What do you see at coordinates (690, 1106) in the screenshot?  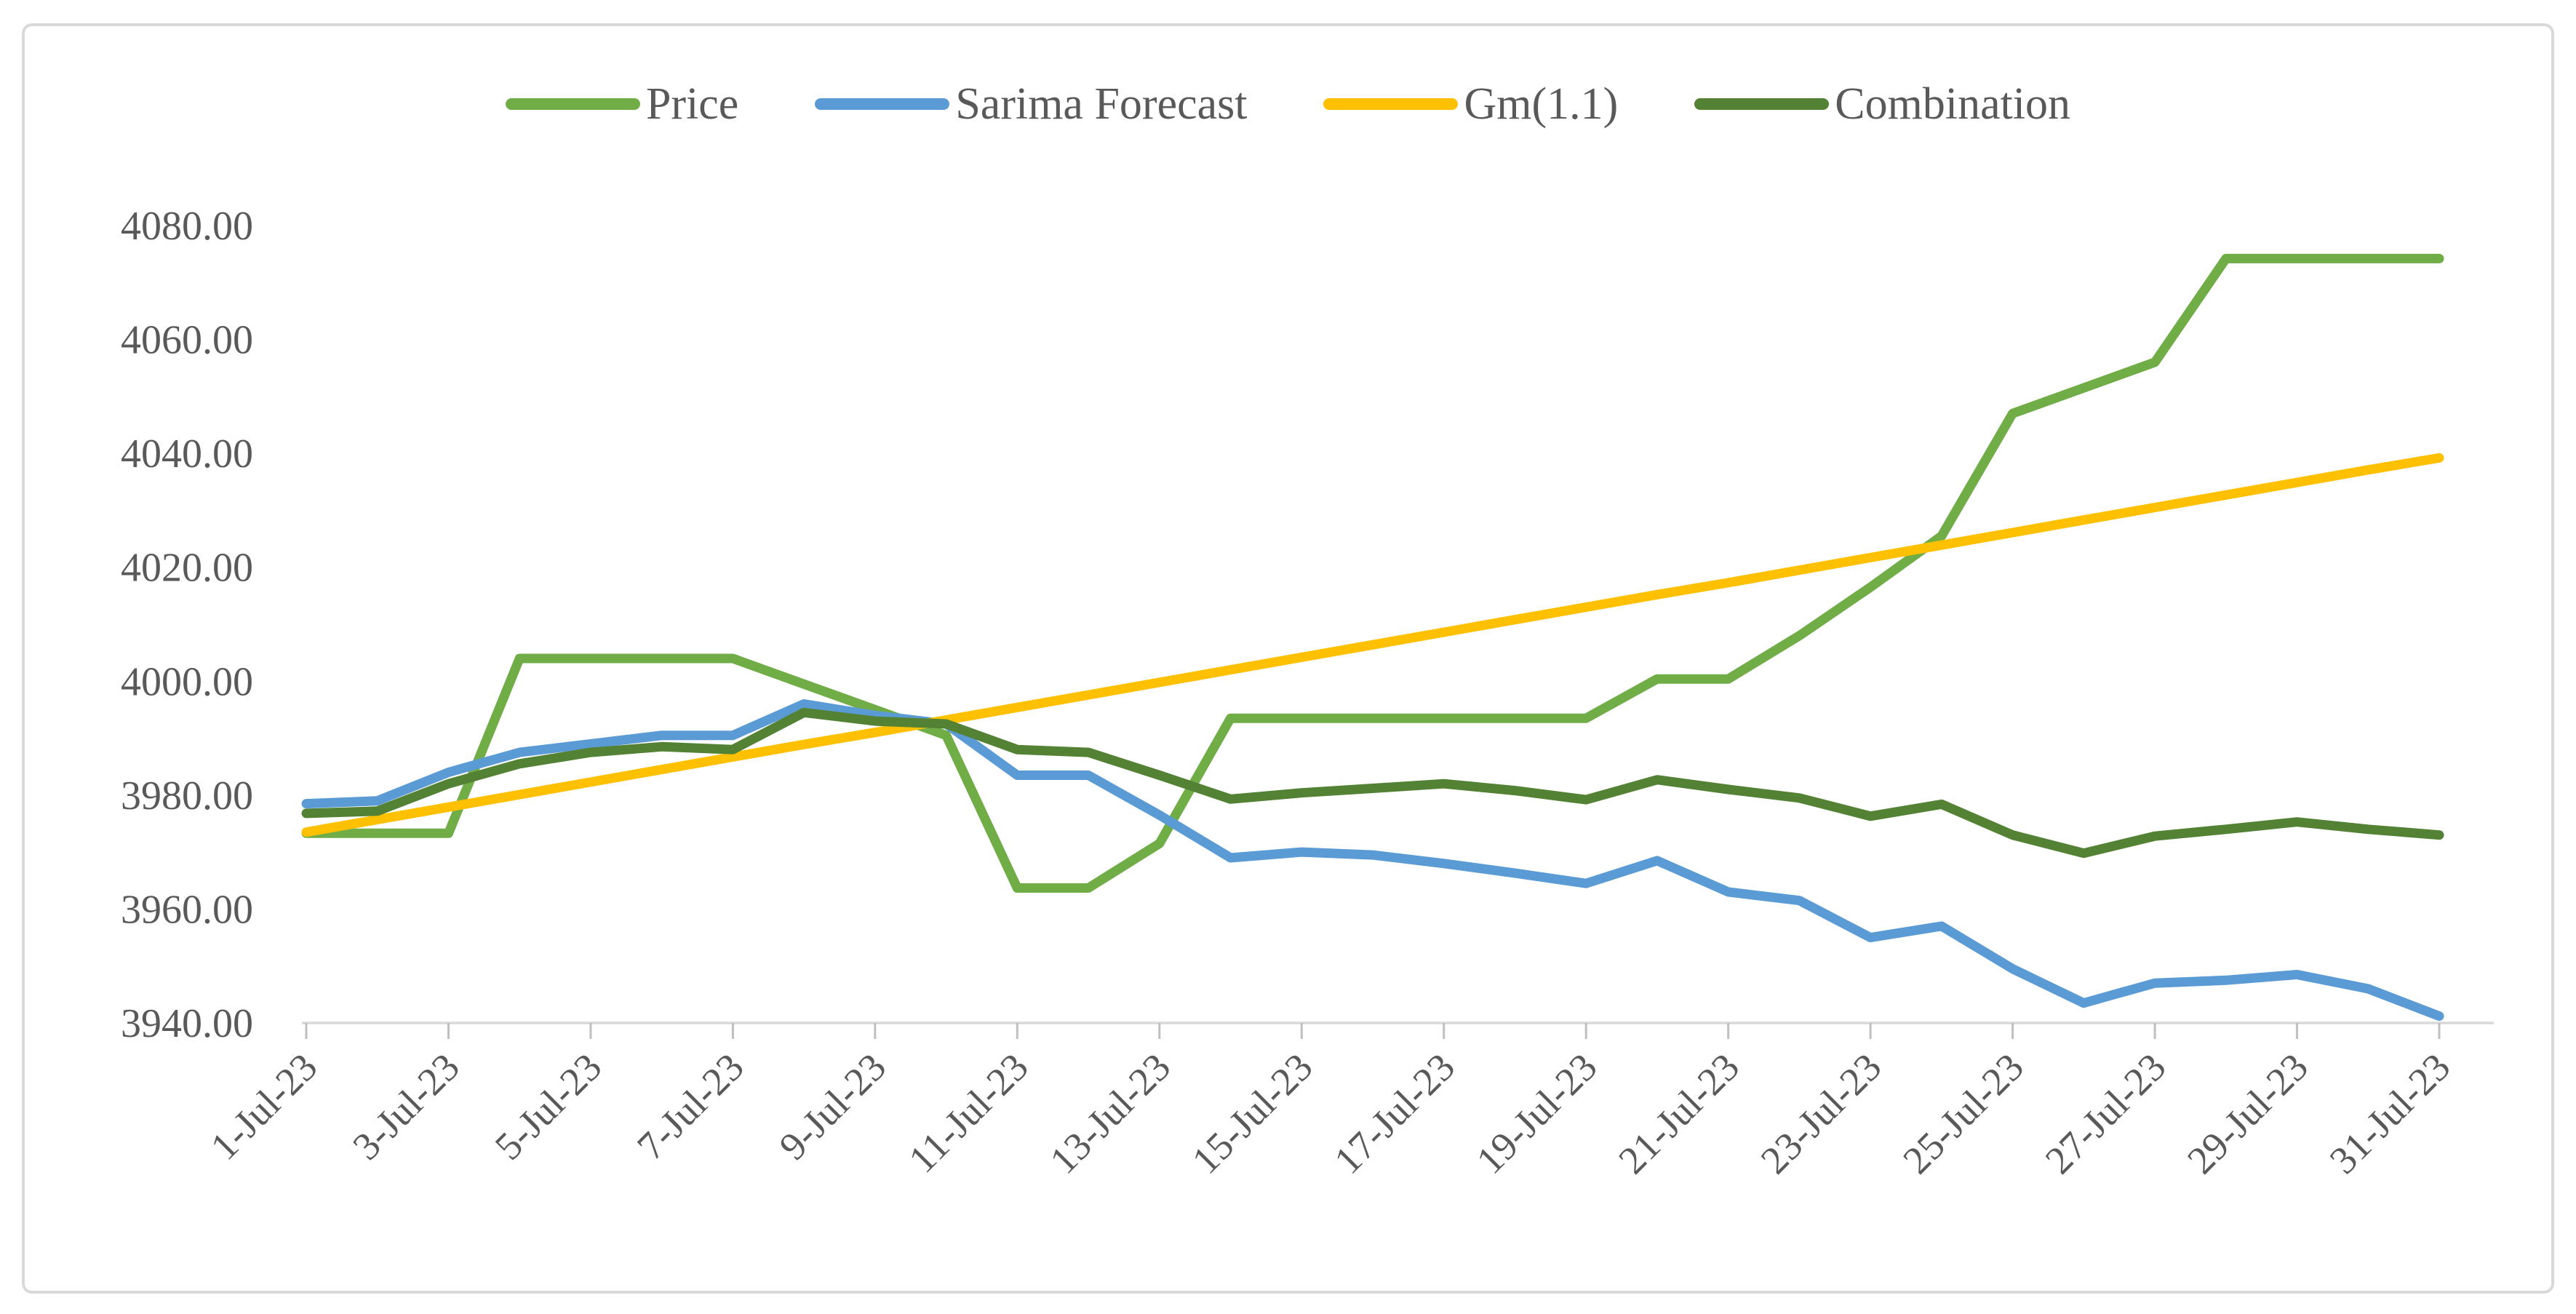 I see `x-tick-label: 7-Jul-23` at bounding box center [690, 1106].